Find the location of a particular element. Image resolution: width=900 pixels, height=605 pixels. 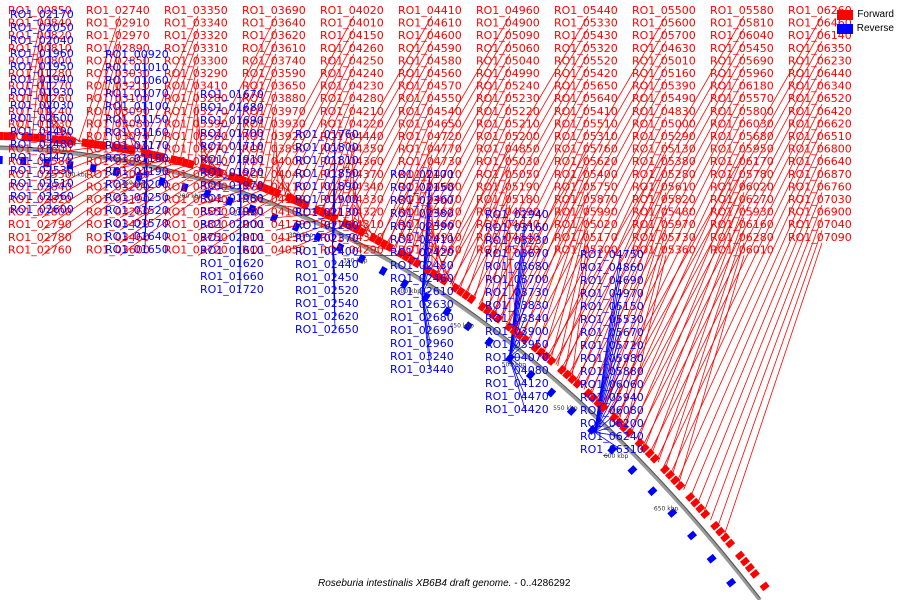

reverse-gene-label: RO1_05670 is located at coordinates (612, 332).